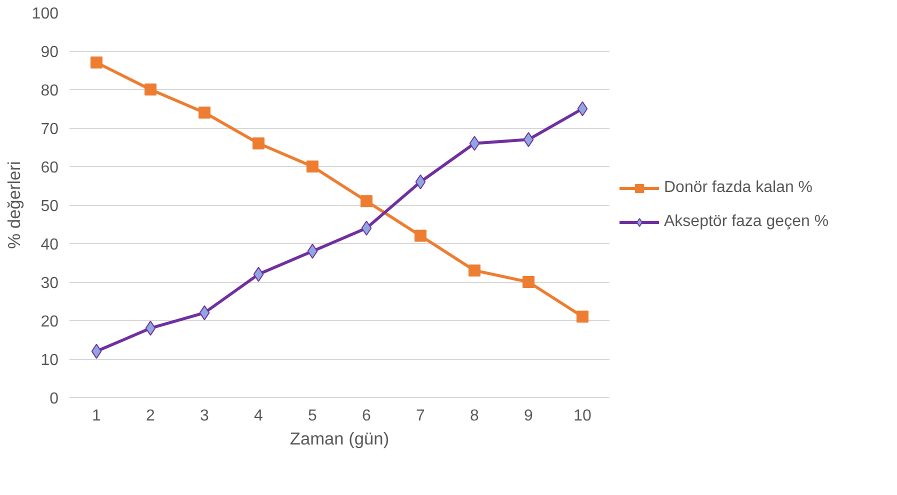 The width and height of the screenshot is (897, 495). What do you see at coordinates (49, 322) in the screenshot?
I see `y-tick-label: 20` at bounding box center [49, 322].